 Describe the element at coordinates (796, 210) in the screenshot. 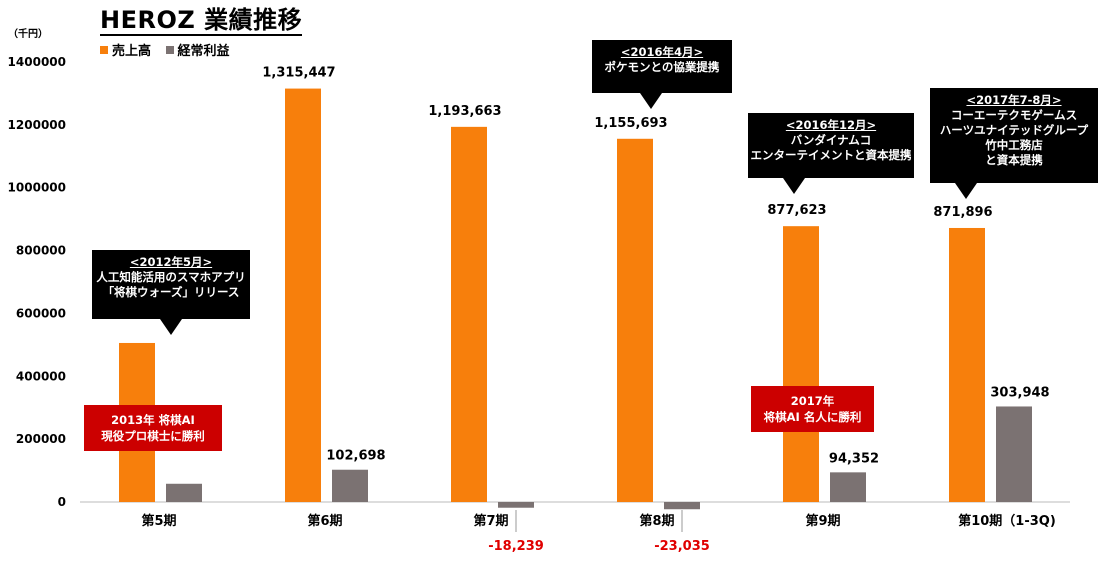

I see `data-label-sales: 877,623` at that location.